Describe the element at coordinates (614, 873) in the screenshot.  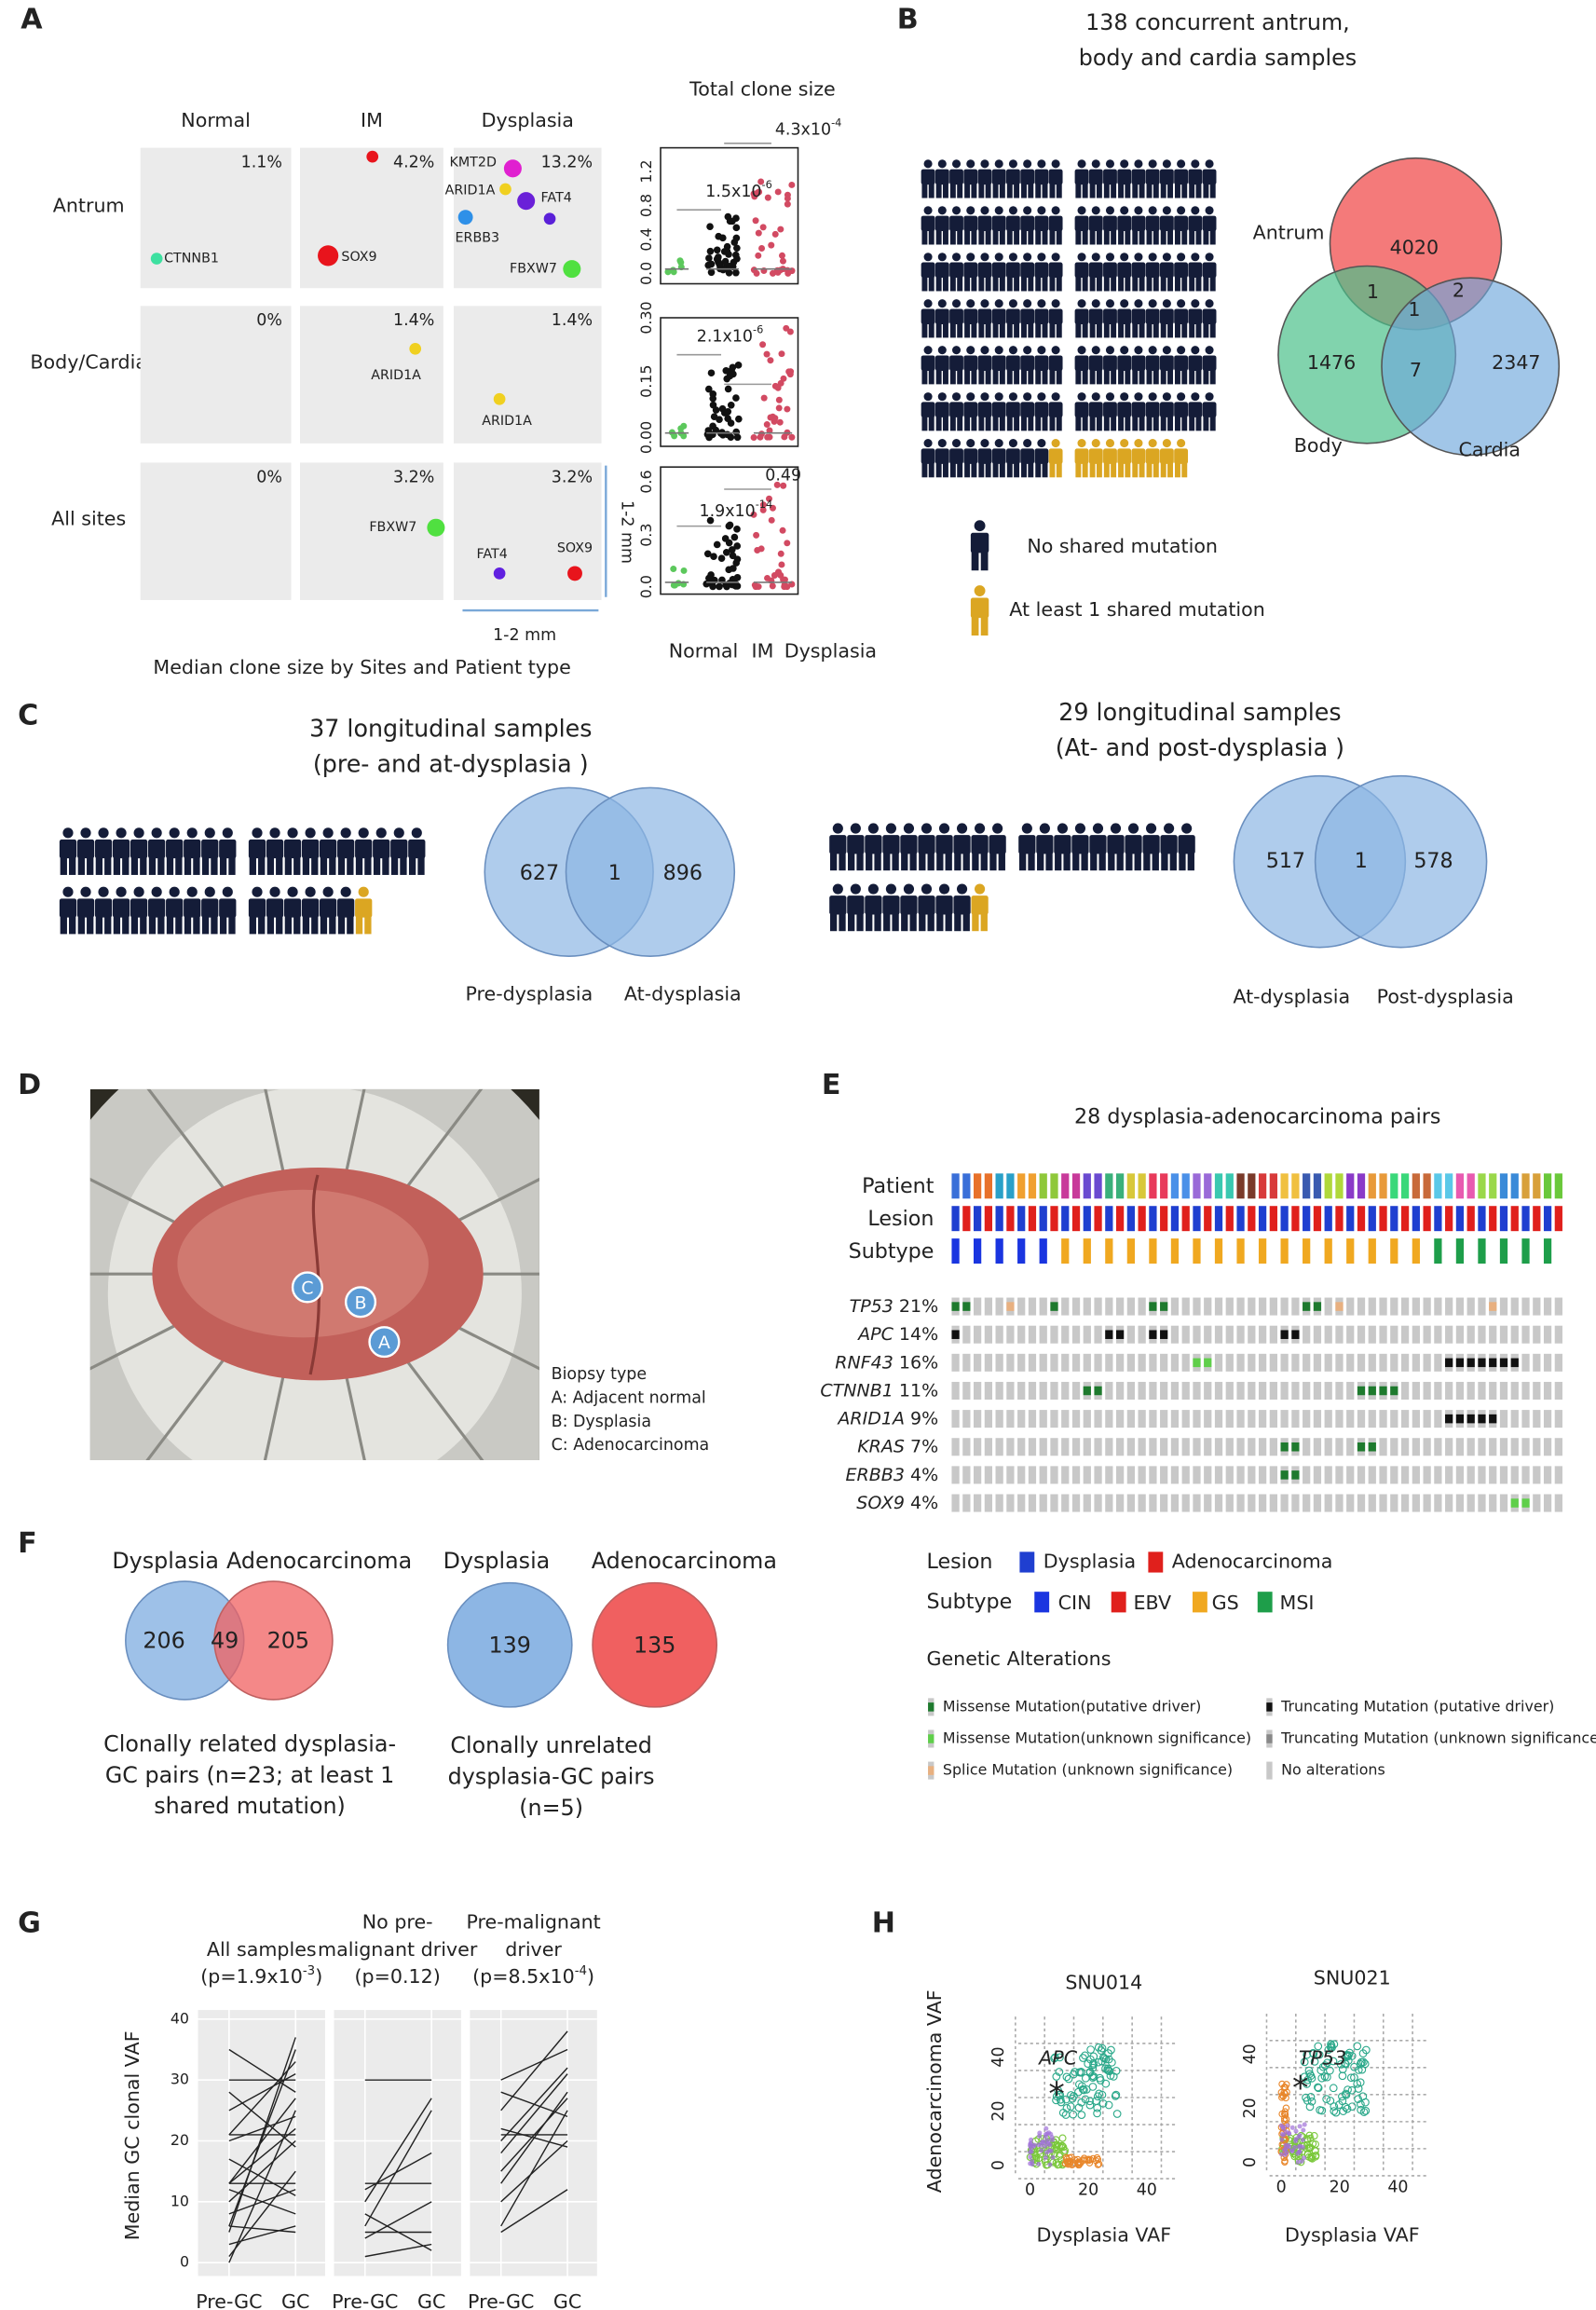
I see `venn-count: 1` at that location.